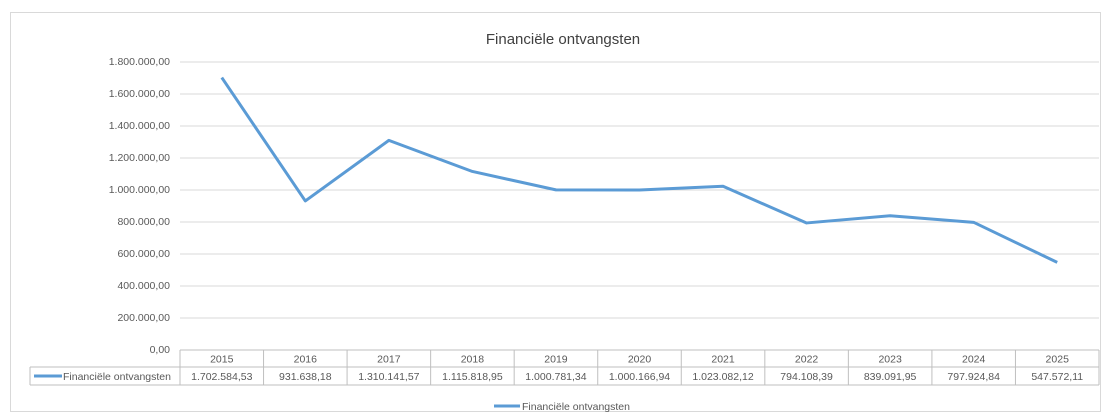 The image size is (1105, 416). What do you see at coordinates (473, 359) in the screenshot?
I see `x-tick-label: 2018` at bounding box center [473, 359].